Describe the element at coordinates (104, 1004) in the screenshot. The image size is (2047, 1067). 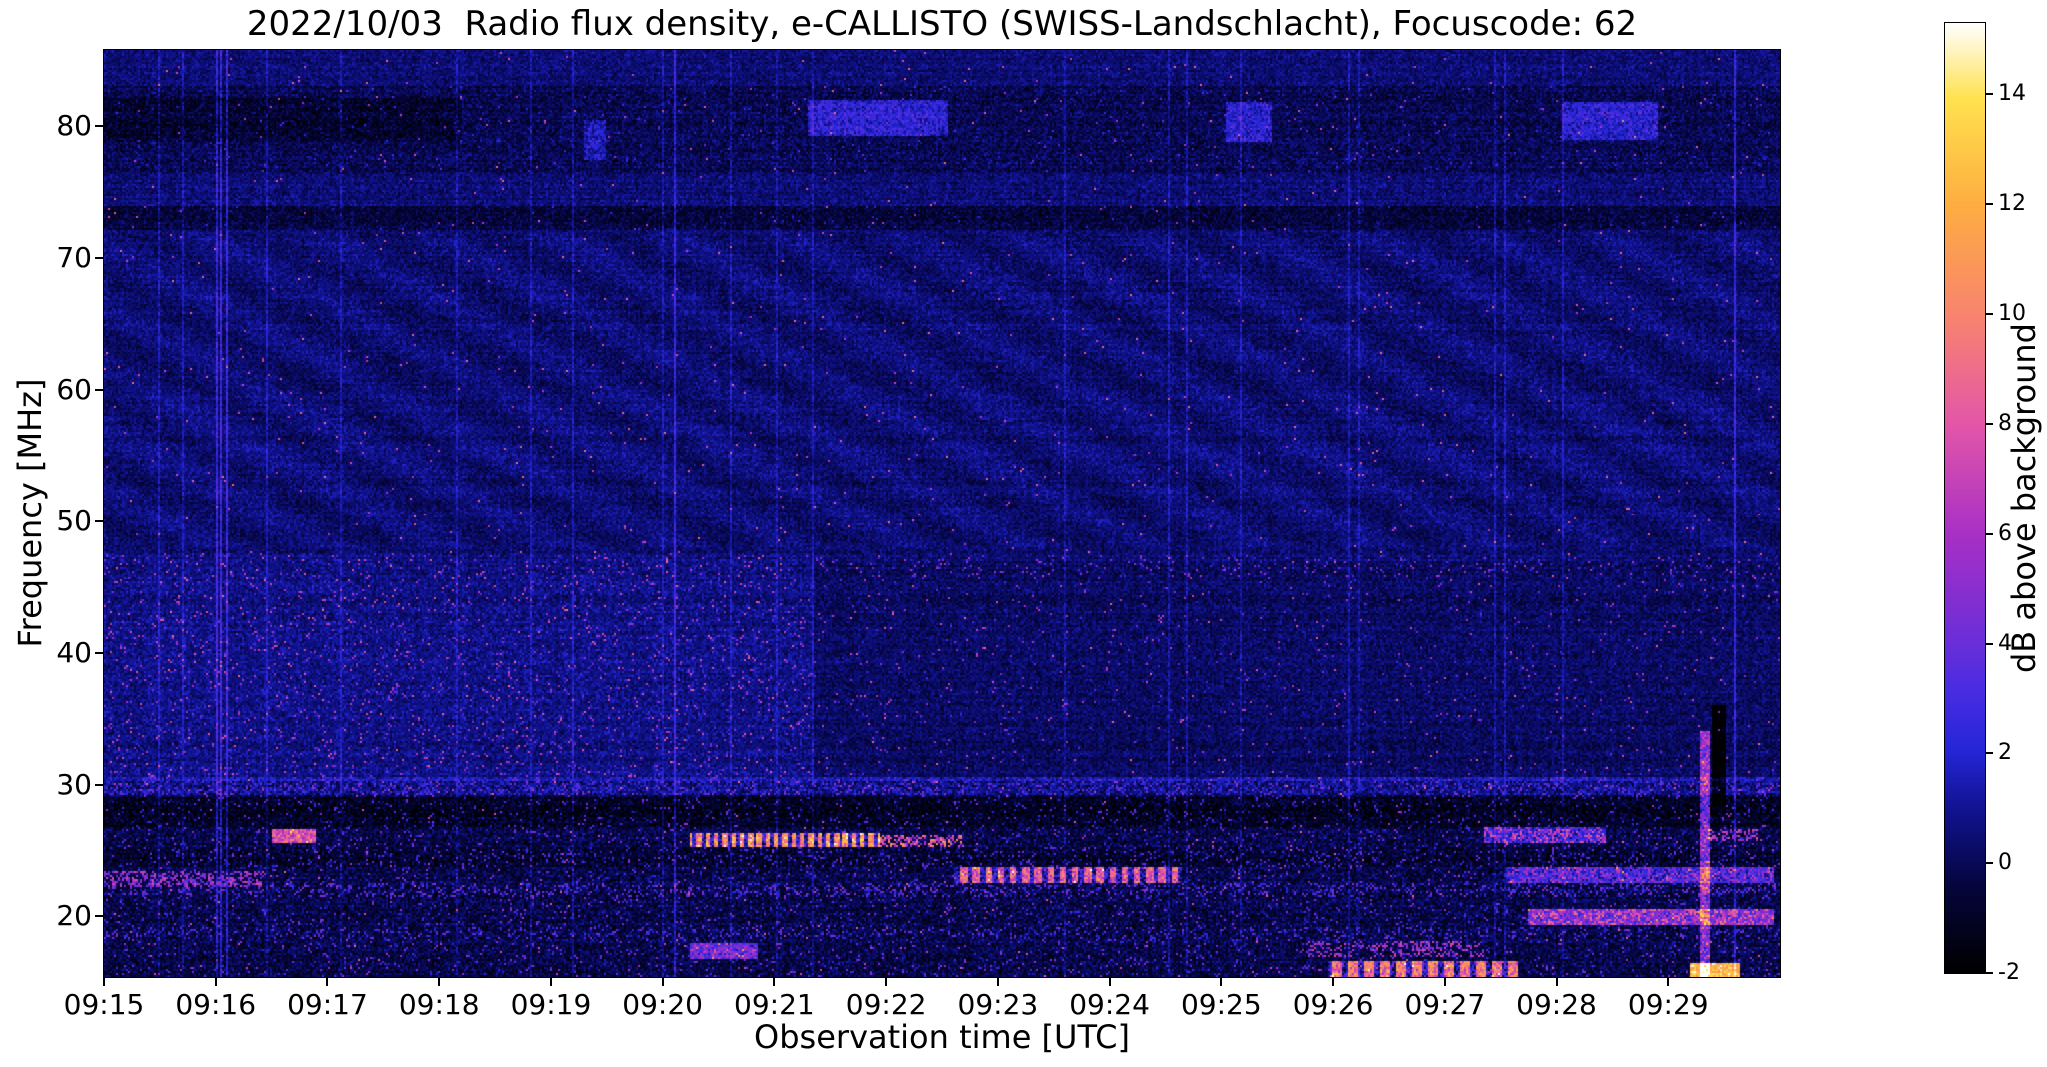
I see `x-tick-label: 09:15` at that location.